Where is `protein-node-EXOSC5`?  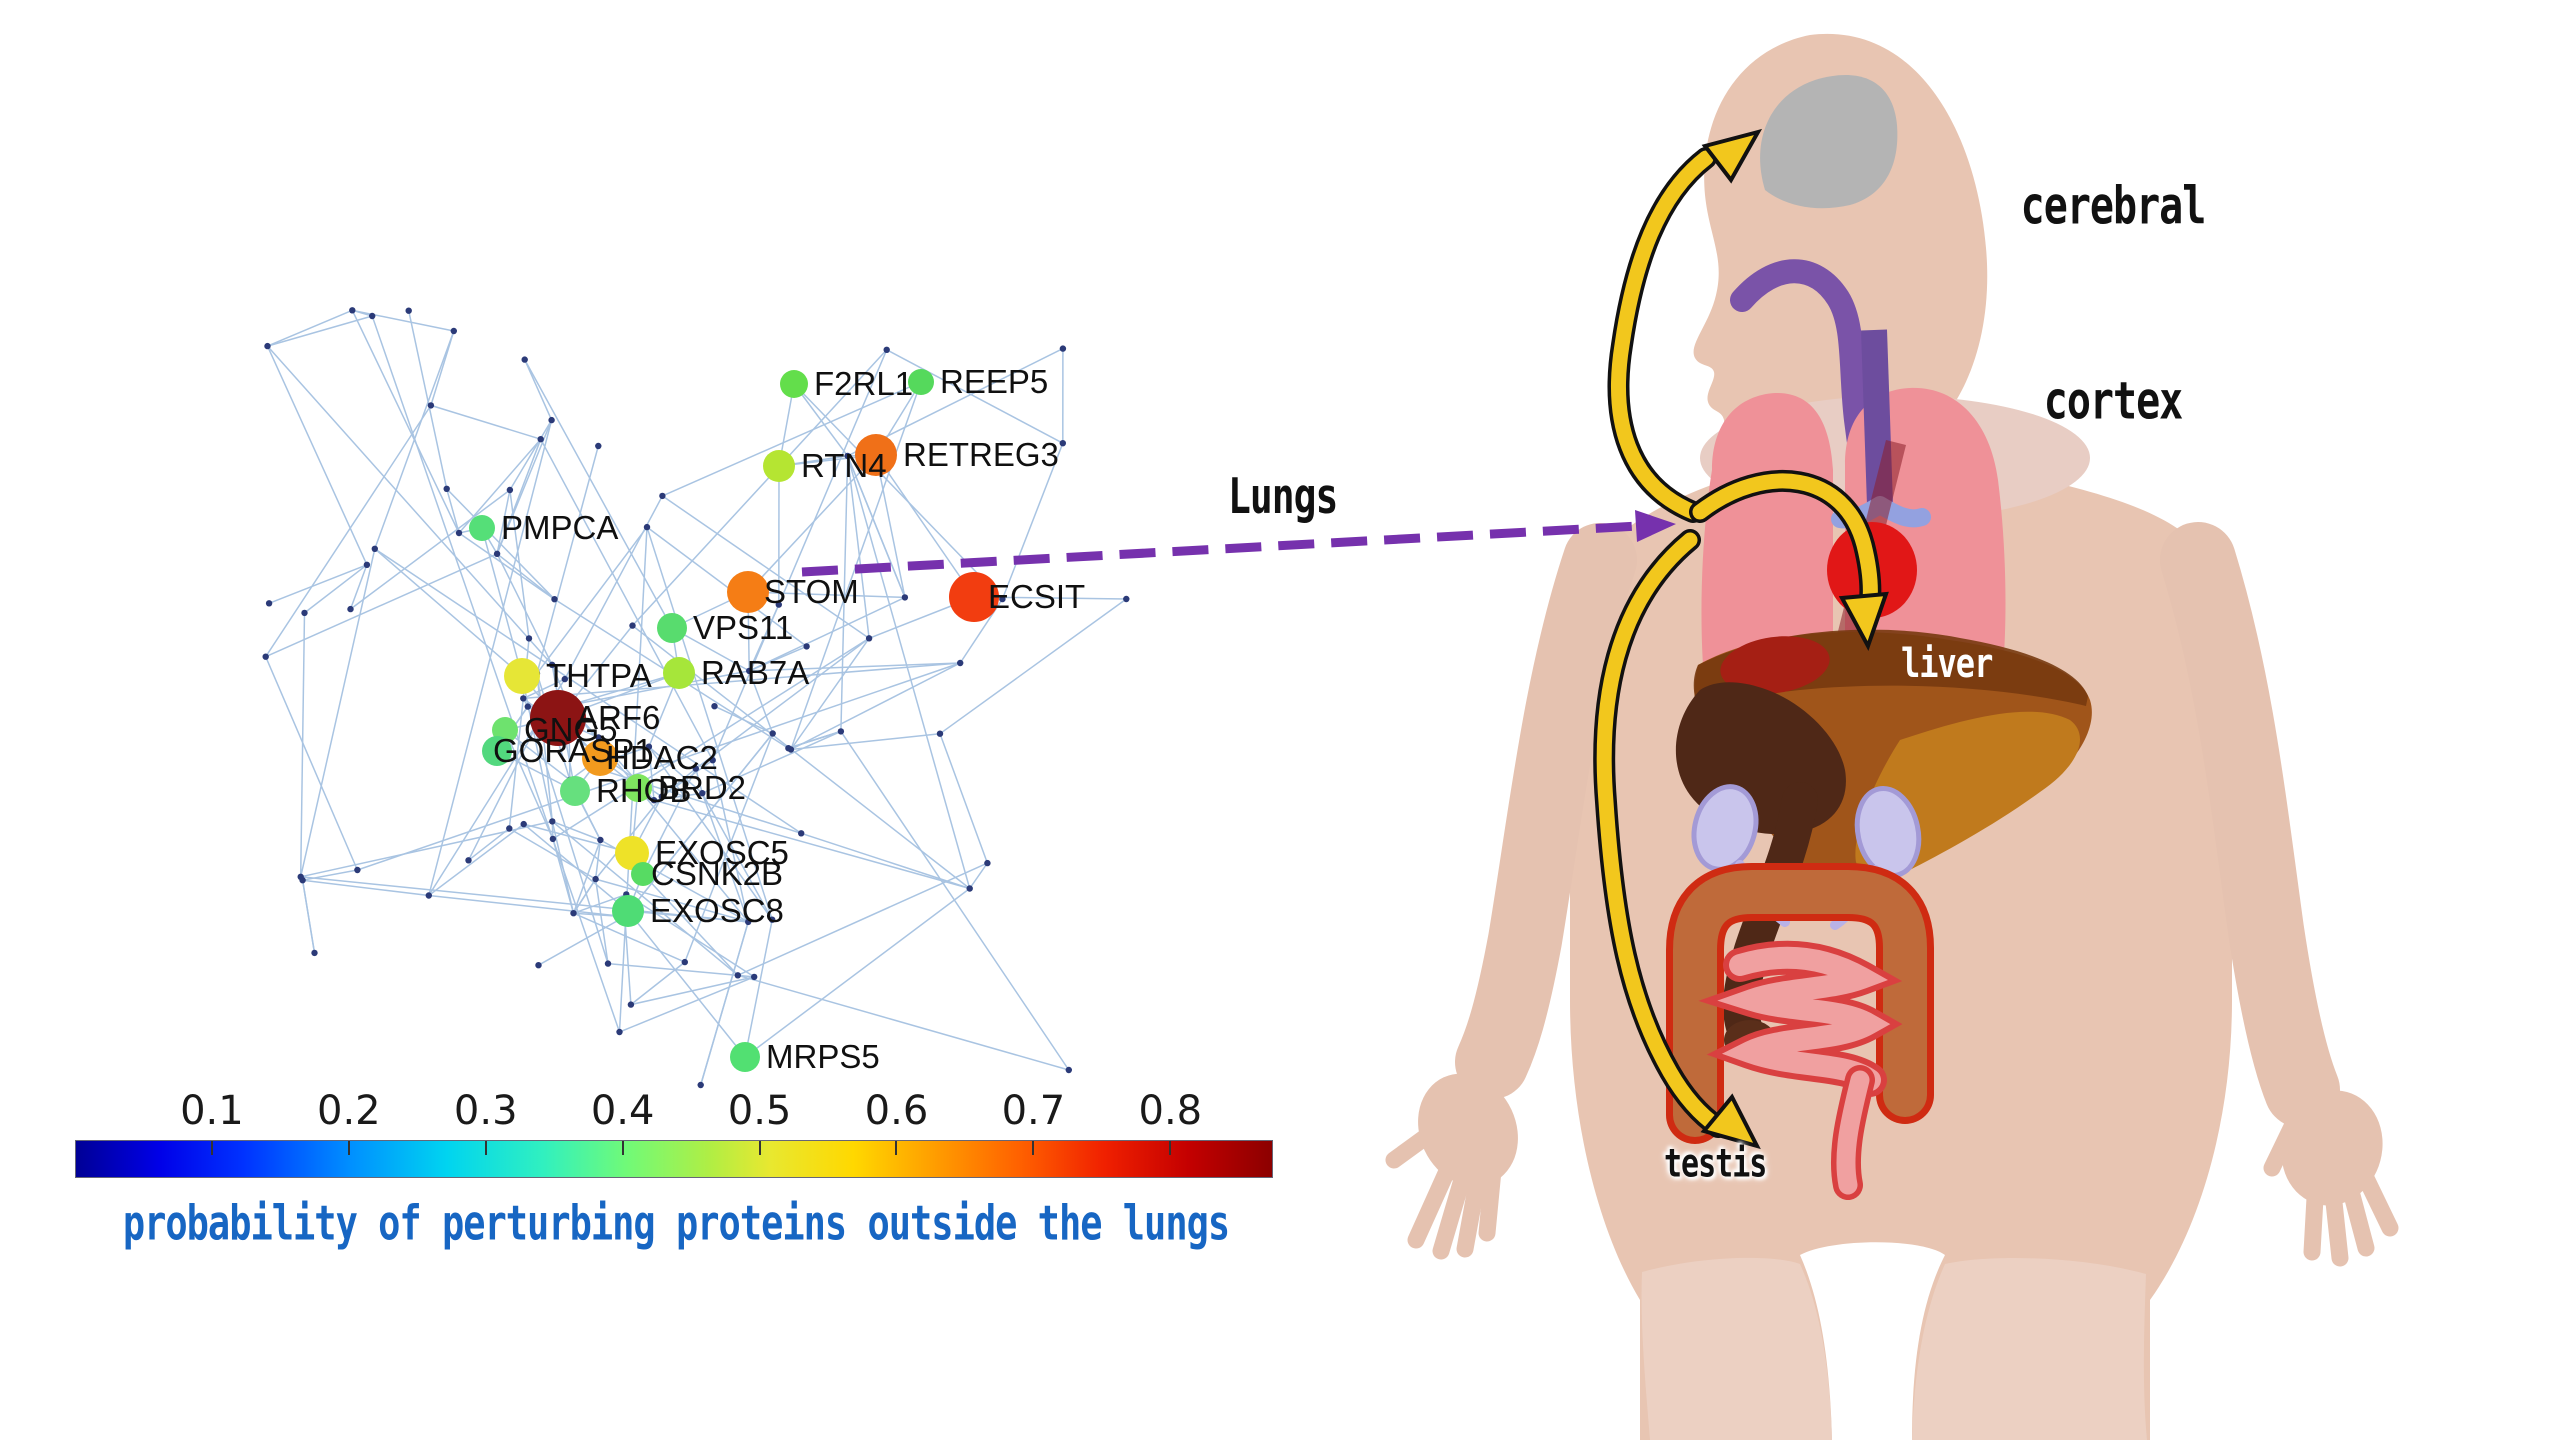 protein-node-EXOSC5 is located at coordinates (632, 853).